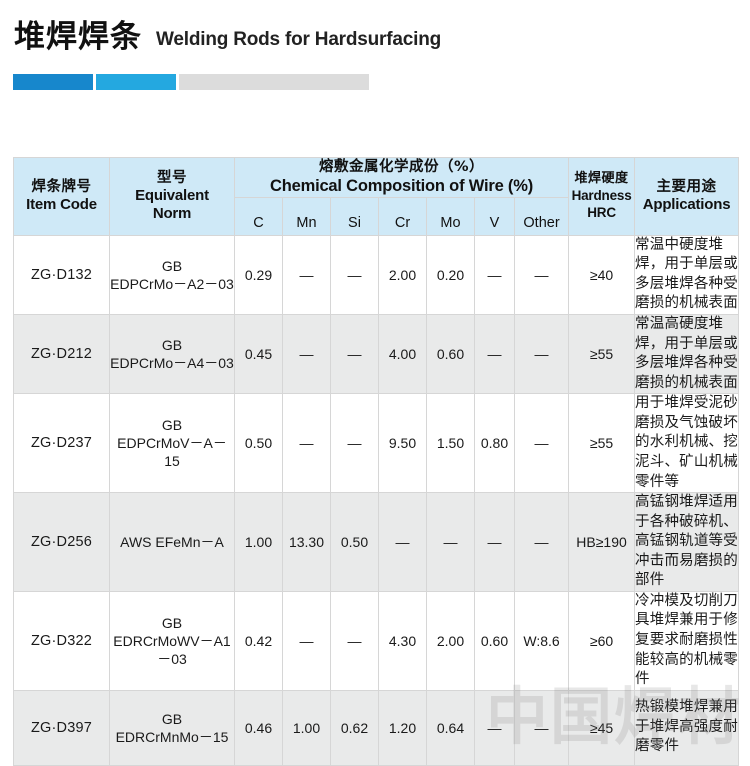  I want to click on th-element-v: V, so click(494, 216).